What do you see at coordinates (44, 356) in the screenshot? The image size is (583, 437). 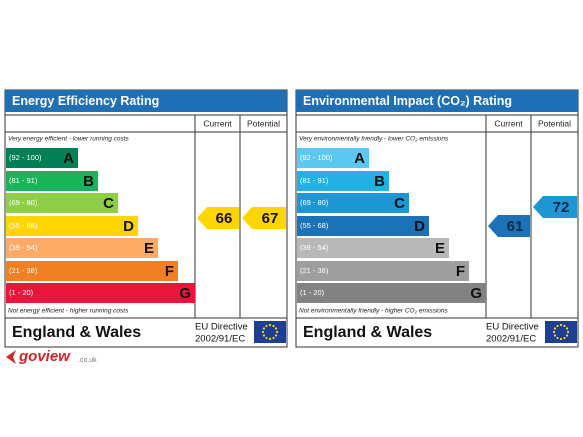 I see `logo-brand: goview` at bounding box center [44, 356].